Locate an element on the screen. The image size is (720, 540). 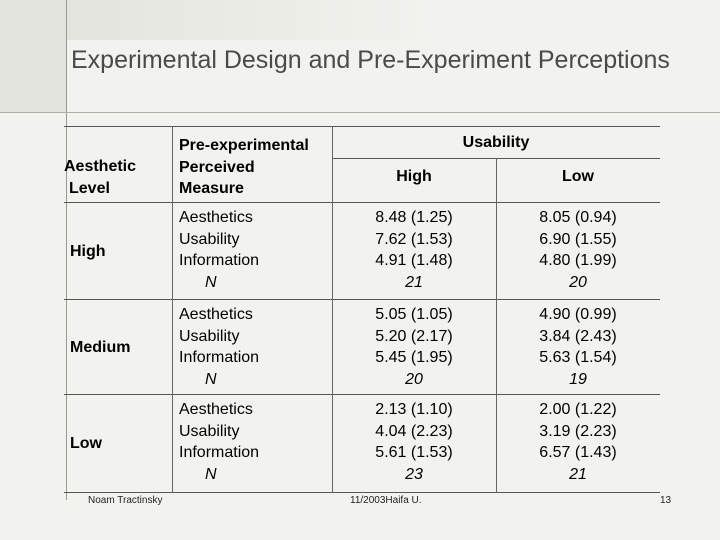
usability-low-values: 8.05 (0.94) 6.90 (1.55) 4.80 (1.99) 20 is located at coordinates (578, 250).